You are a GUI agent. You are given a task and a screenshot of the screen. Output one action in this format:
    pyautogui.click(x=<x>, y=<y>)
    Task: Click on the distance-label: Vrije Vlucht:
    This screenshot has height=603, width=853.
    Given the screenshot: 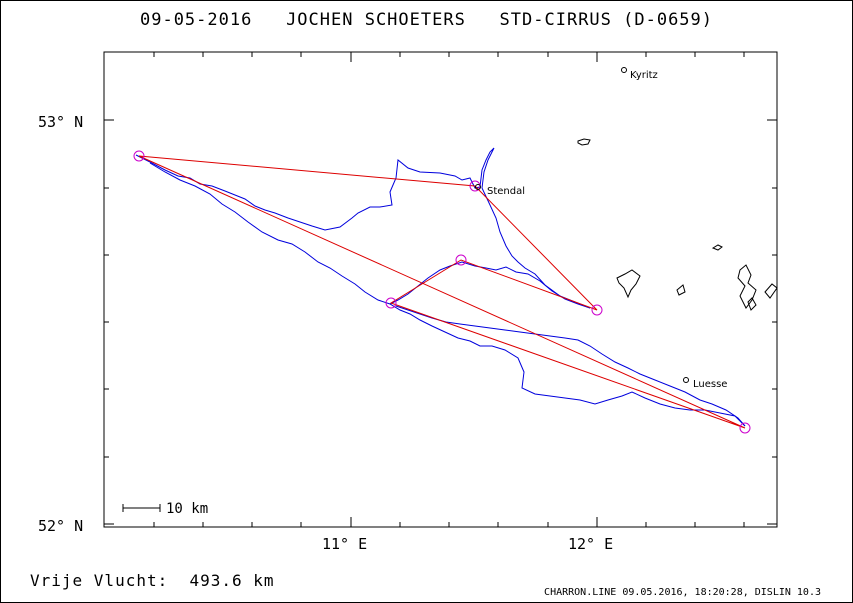 What is the action you would take?
    pyautogui.click(x=99, y=580)
    